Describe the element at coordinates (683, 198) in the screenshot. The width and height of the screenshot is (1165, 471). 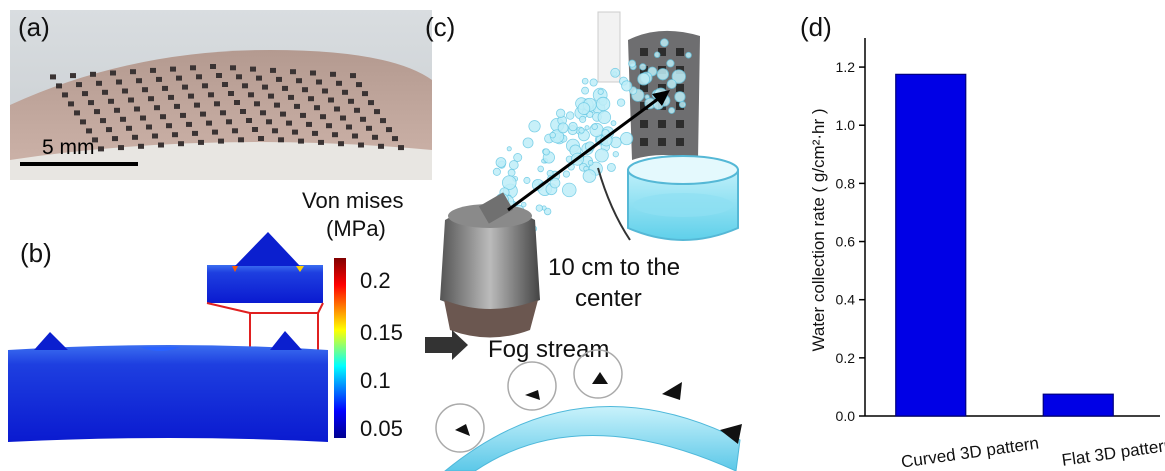
I see `water-container` at that location.